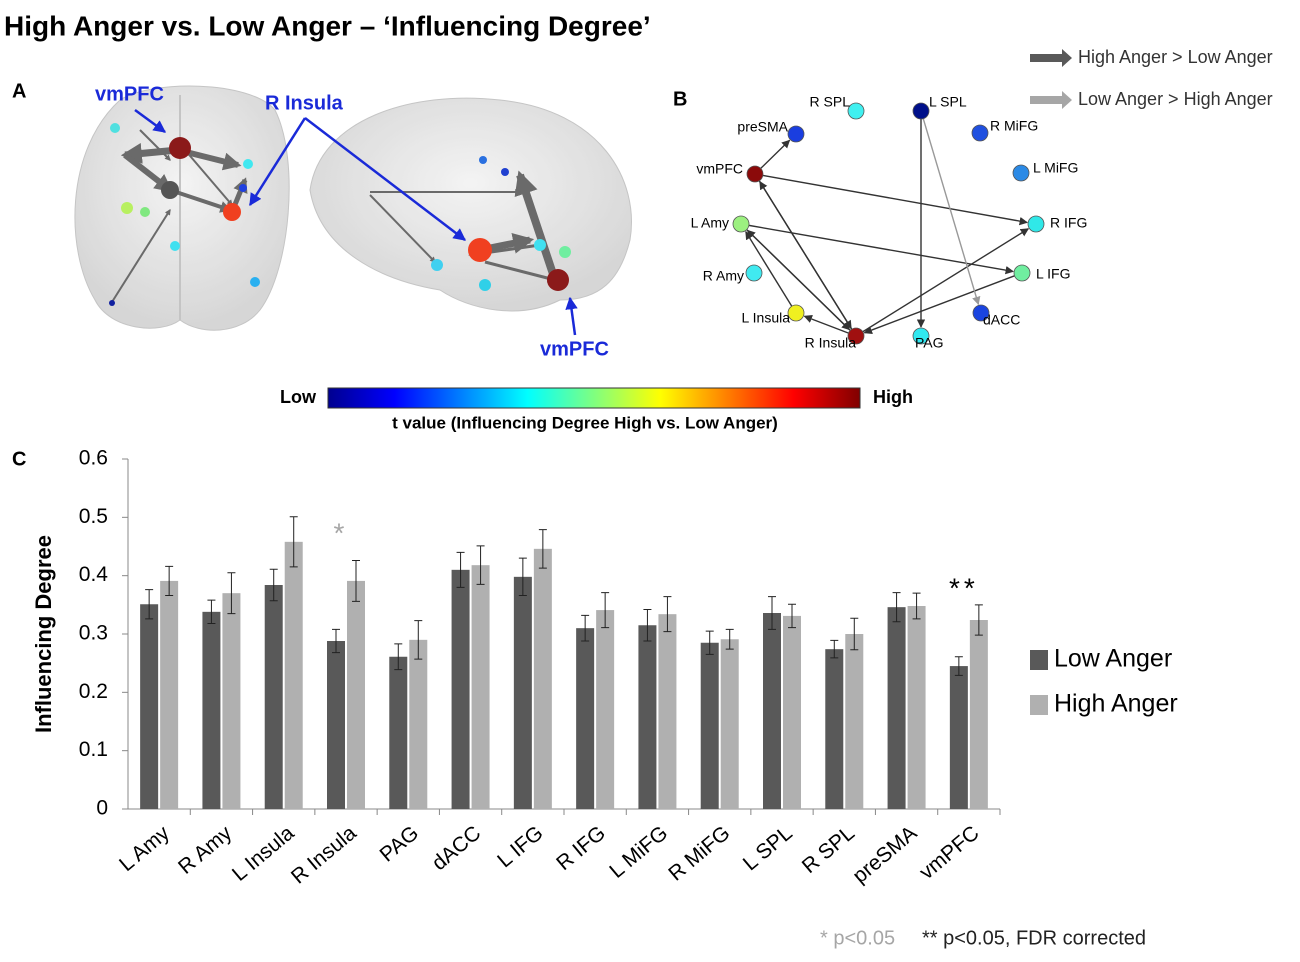 The width and height of the screenshot is (1300, 962). What do you see at coordinates (1014, 126) in the screenshot?
I see `node-label: R MiFG` at bounding box center [1014, 126].